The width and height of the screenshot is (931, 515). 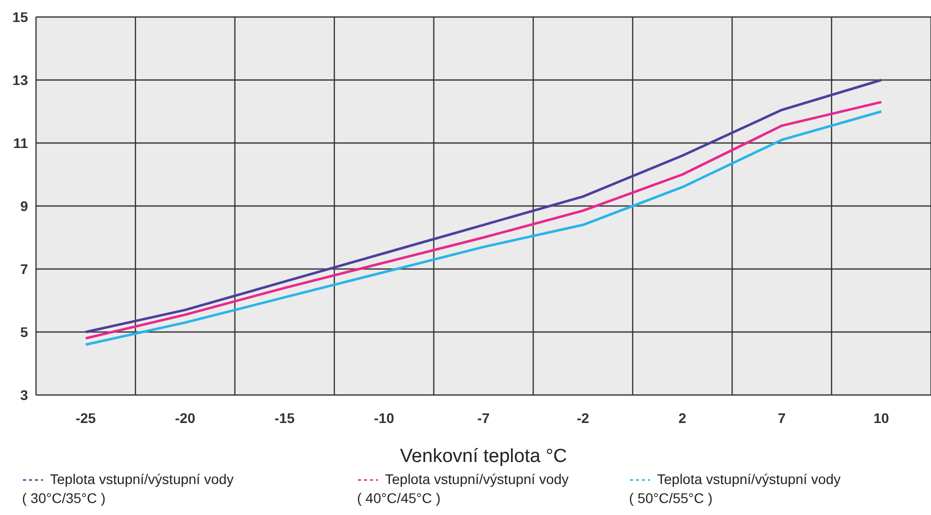 I want to click on x-tick-label: 10, so click(x=881, y=418).